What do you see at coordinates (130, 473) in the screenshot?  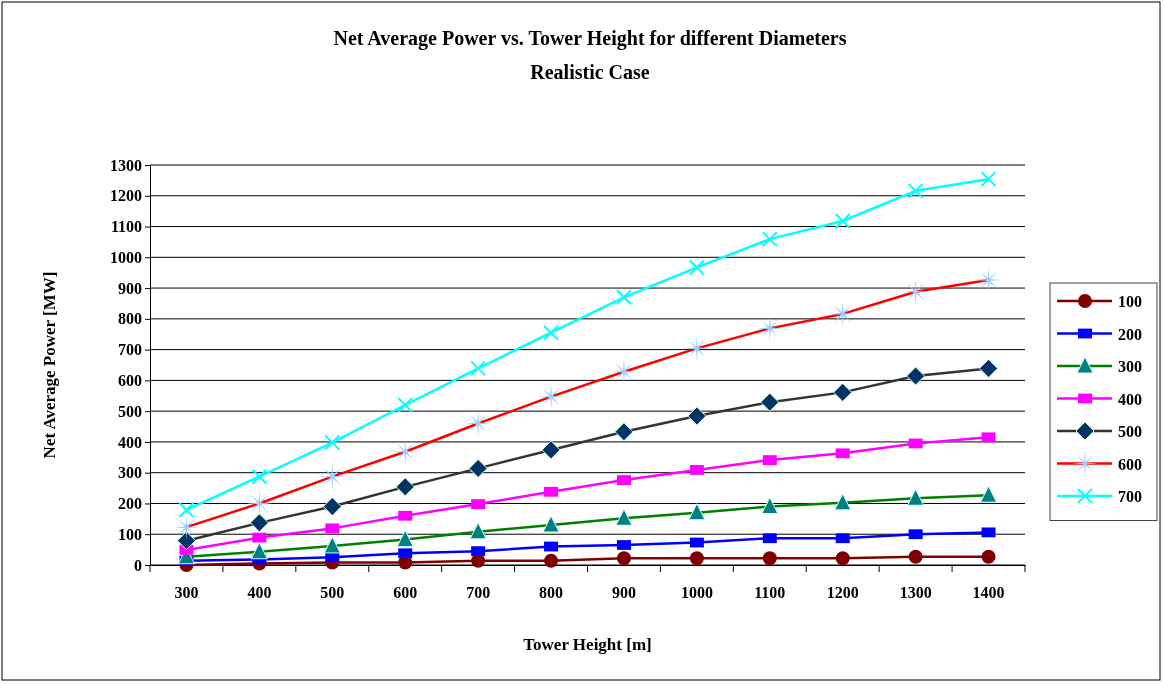 I see `y-tick-label: 300` at bounding box center [130, 473].